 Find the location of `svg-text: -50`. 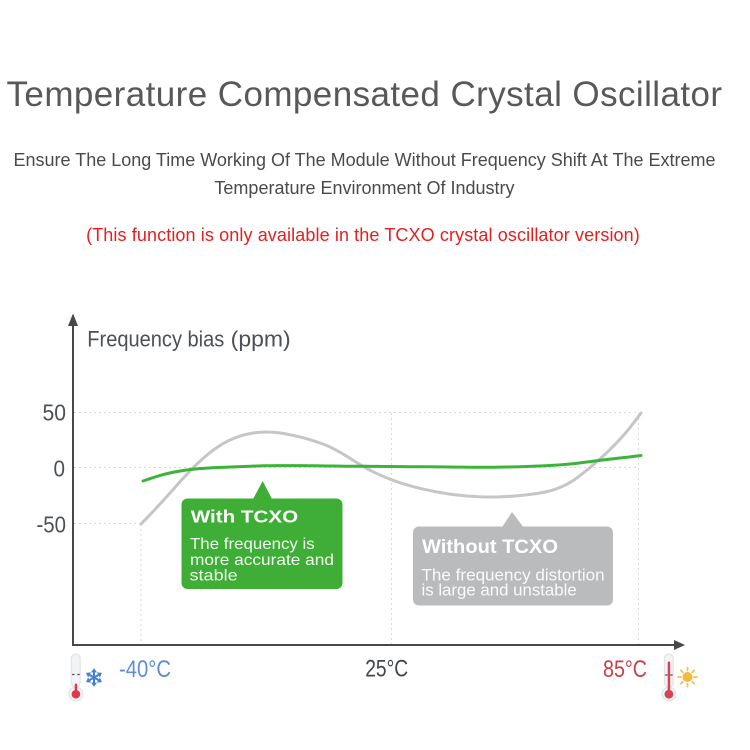

svg-text: -50 is located at coordinates (52, 524).